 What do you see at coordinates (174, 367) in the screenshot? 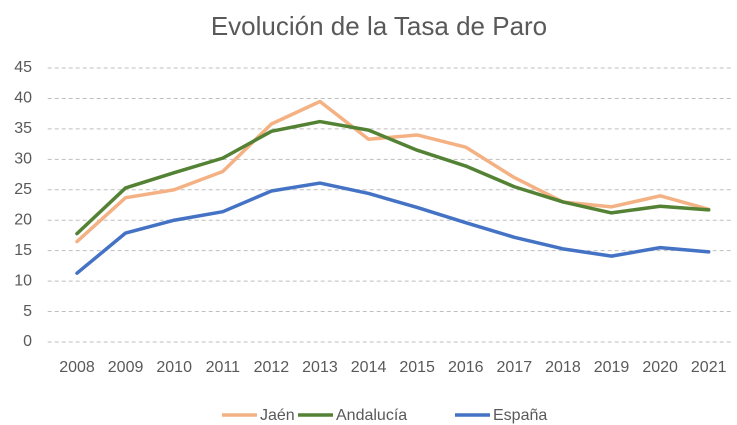
I see `x-tick-label: 2010` at bounding box center [174, 367].